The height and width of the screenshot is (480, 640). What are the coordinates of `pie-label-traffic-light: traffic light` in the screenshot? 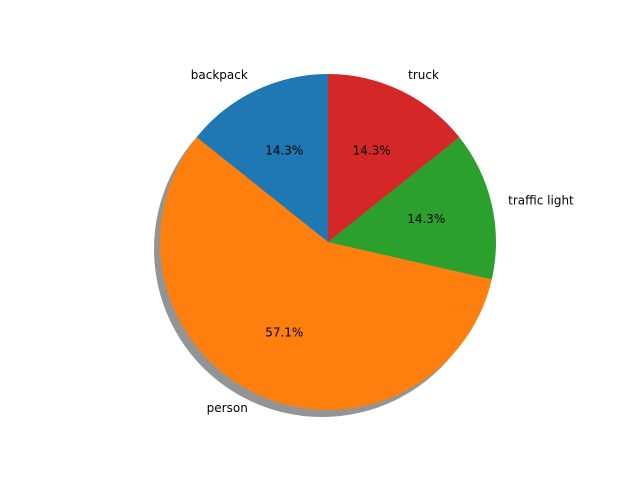 It's located at (541, 200).